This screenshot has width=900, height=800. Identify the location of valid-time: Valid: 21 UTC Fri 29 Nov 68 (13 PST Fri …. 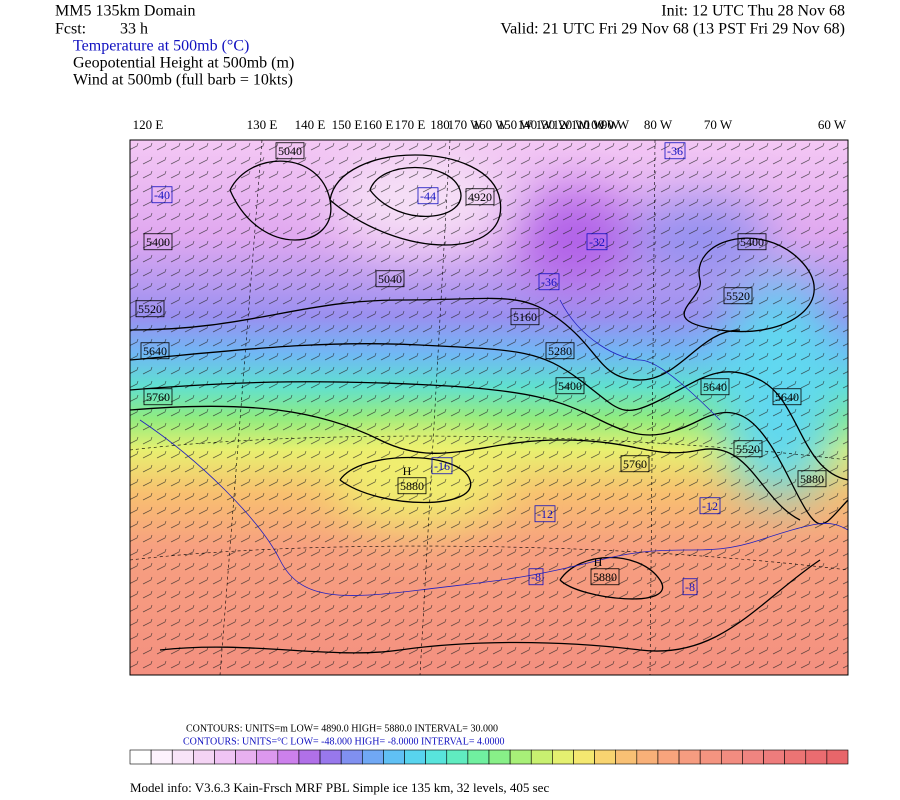
(672, 29).